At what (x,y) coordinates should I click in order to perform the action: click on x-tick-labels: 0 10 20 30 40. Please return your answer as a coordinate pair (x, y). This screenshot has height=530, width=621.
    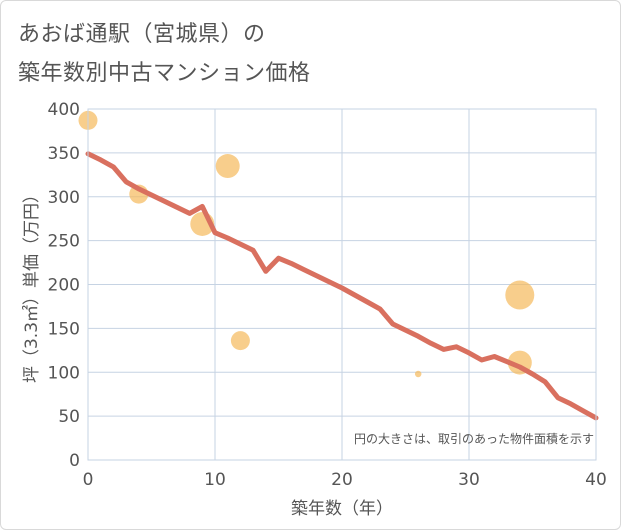
    Looking at the image, I should click on (345, 480).